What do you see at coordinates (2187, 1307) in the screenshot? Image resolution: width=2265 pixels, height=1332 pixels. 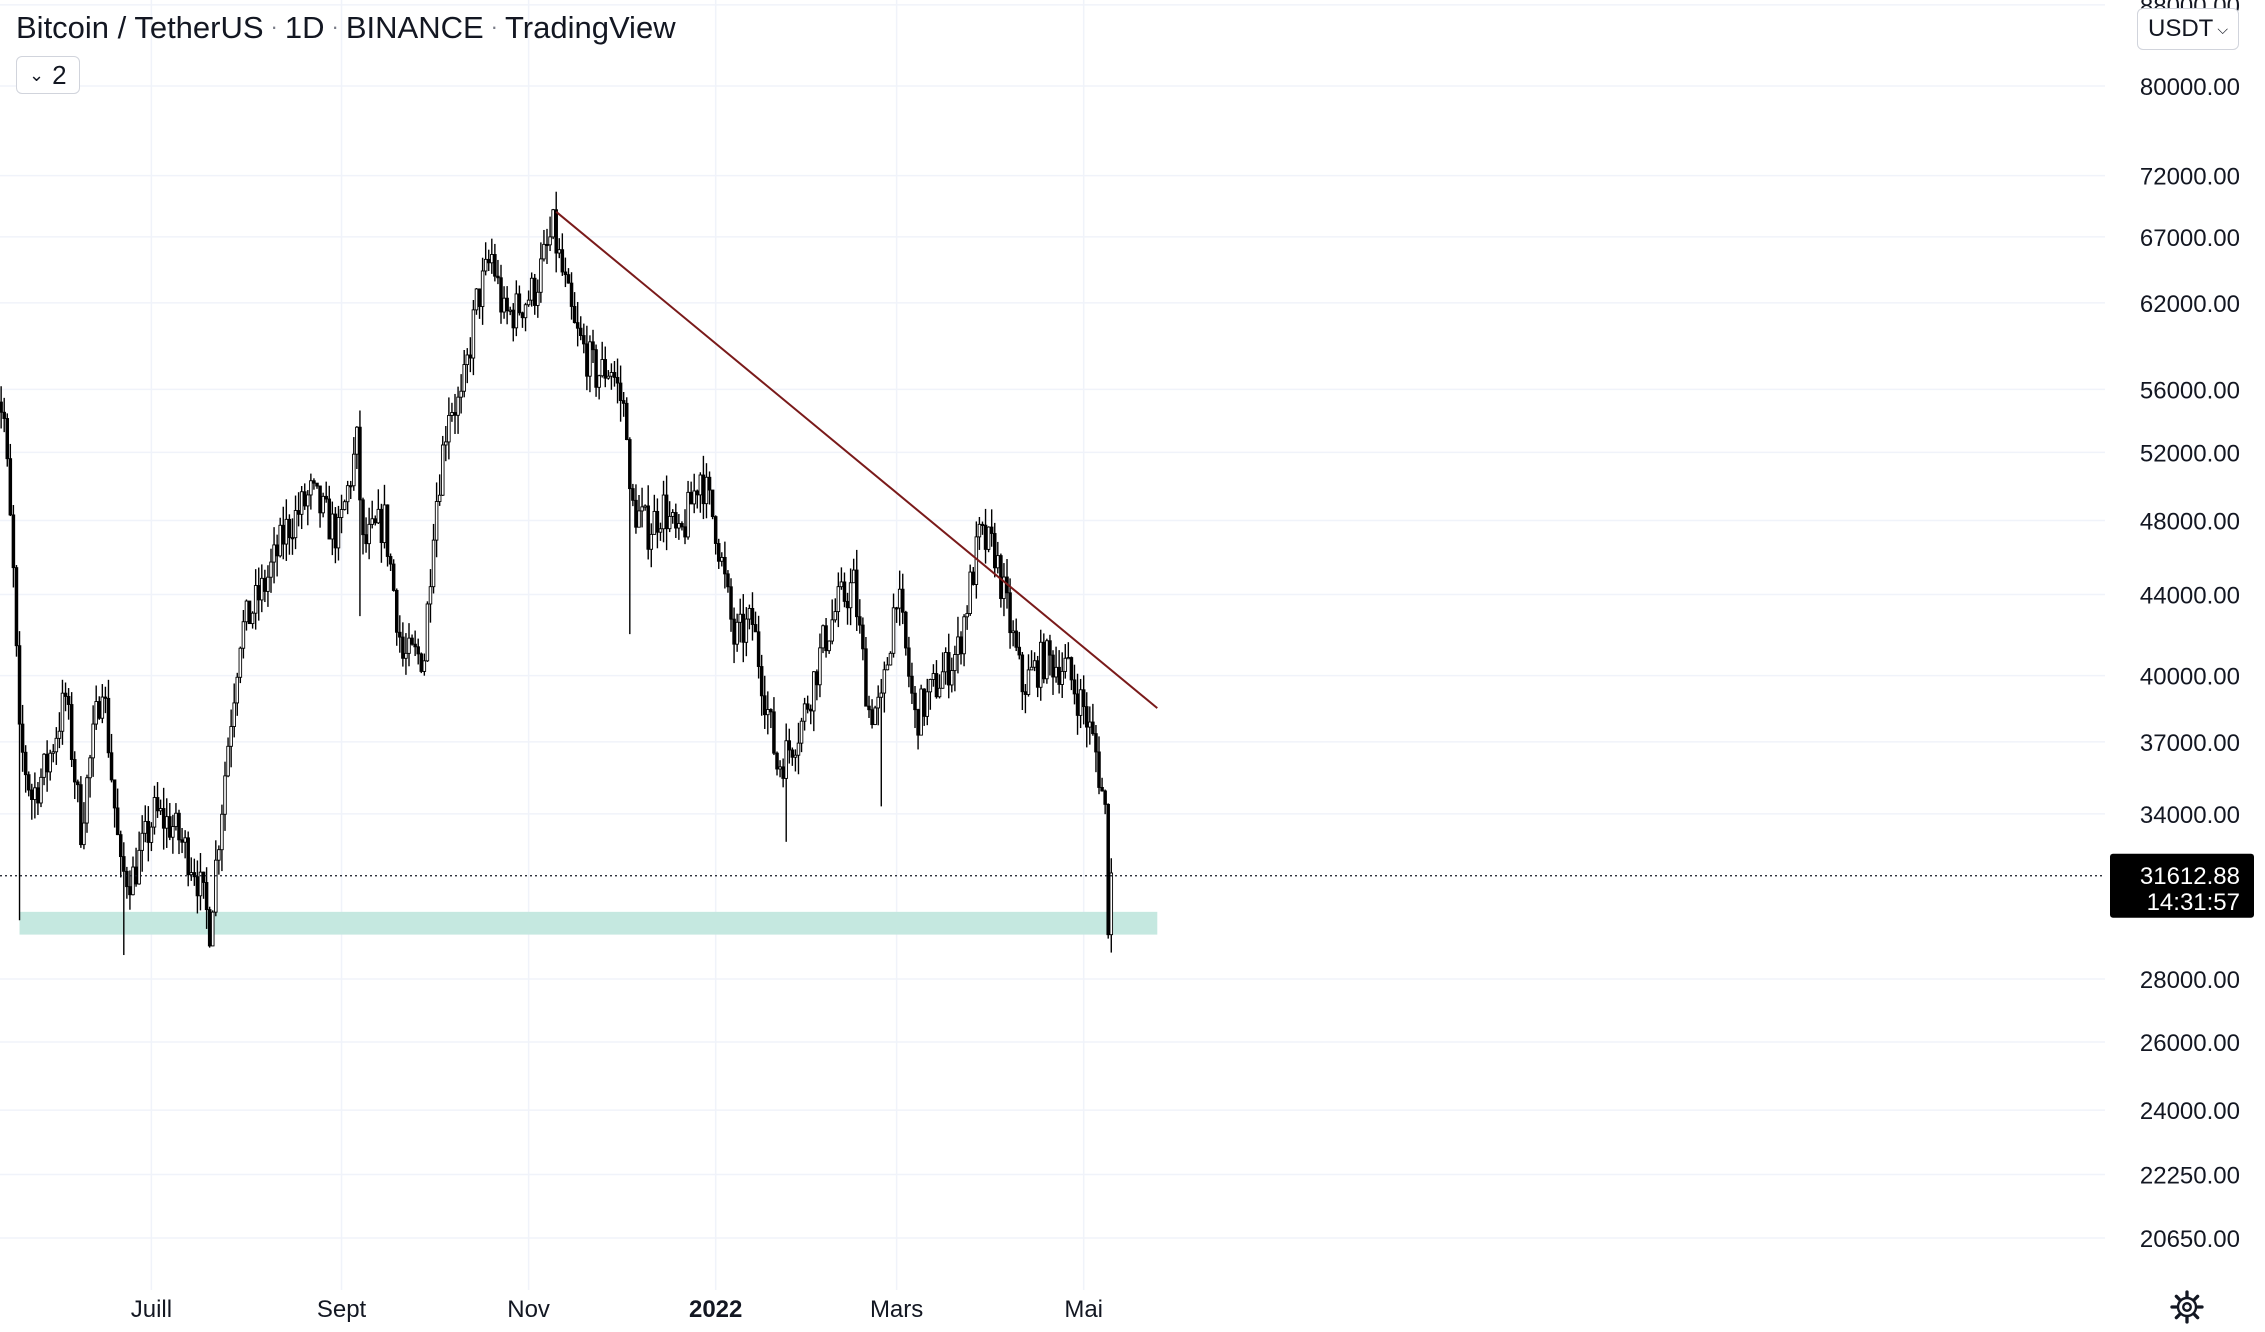 I see `gear-icon` at bounding box center [2187, 1307].